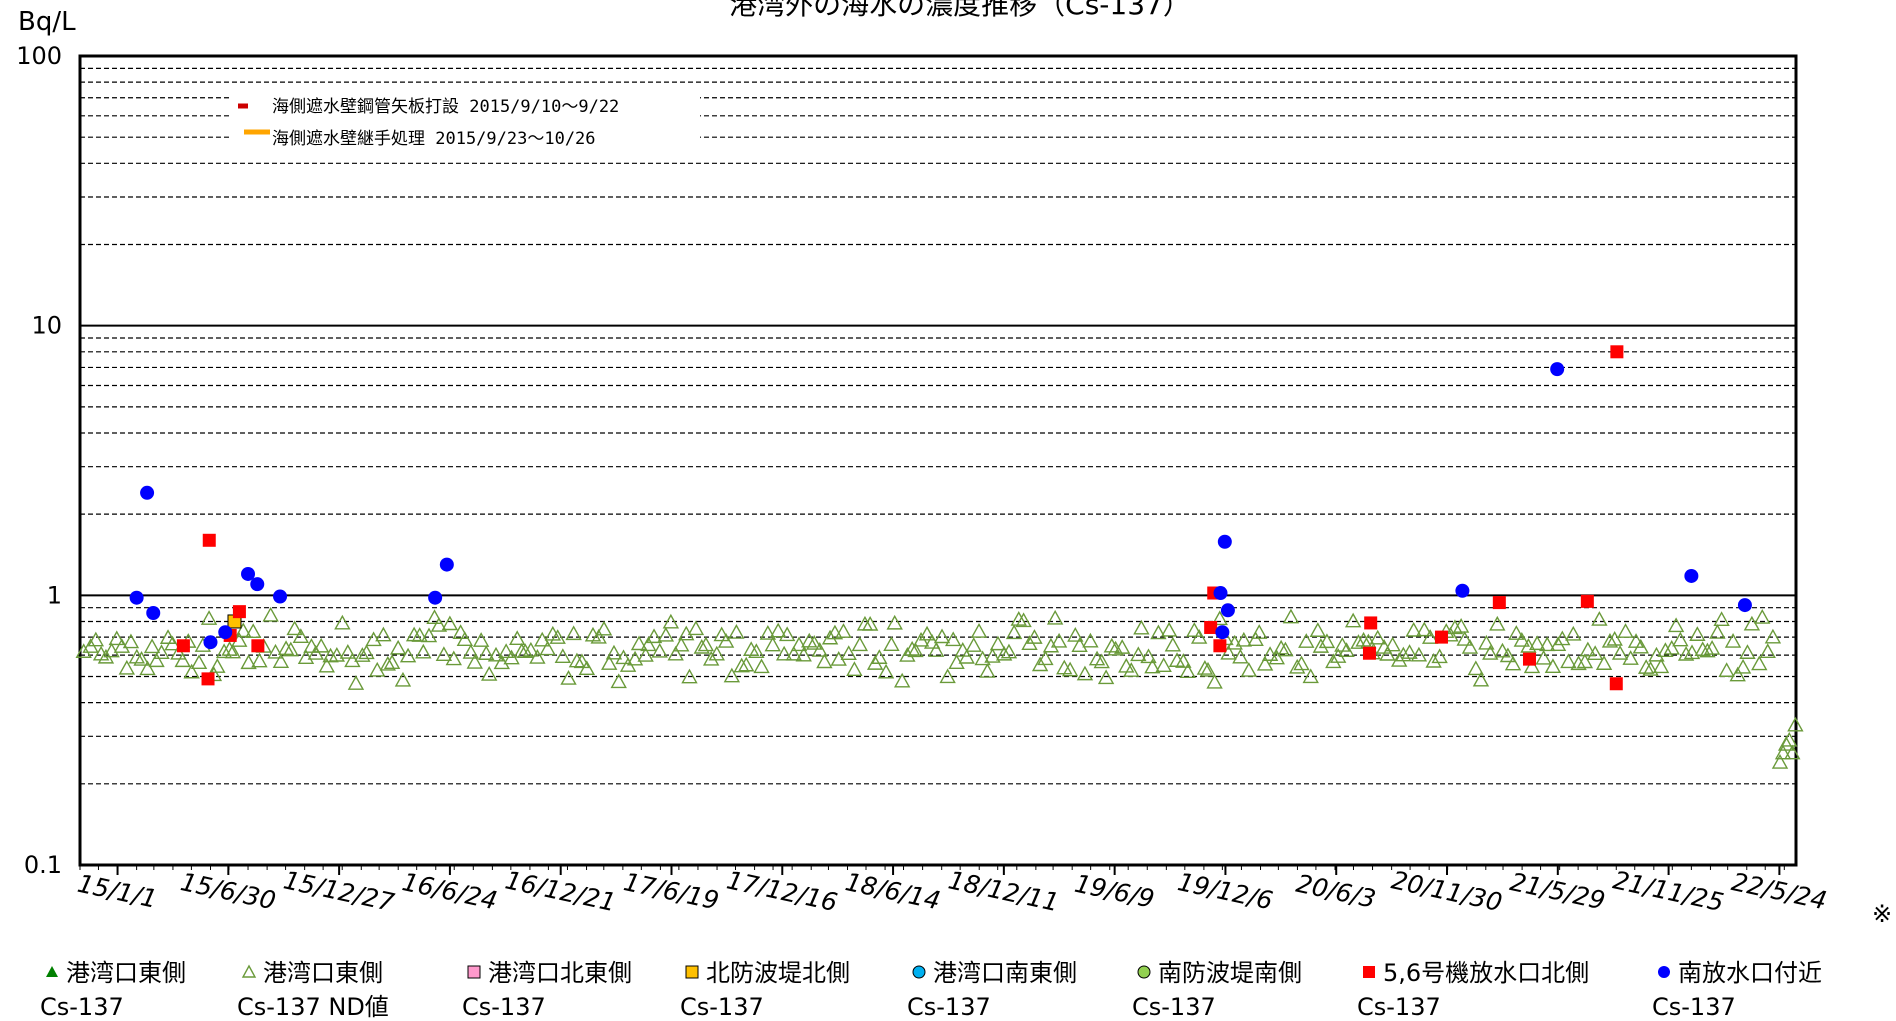 This screenshot has width=1896, height=1021. What do you see at coordinates (445, 107) in the screenshot?
I see `annotation-text: 海側遮水壁鋼管矢板打設 2015/9/10～9/22` at bounding box center [445, 107].